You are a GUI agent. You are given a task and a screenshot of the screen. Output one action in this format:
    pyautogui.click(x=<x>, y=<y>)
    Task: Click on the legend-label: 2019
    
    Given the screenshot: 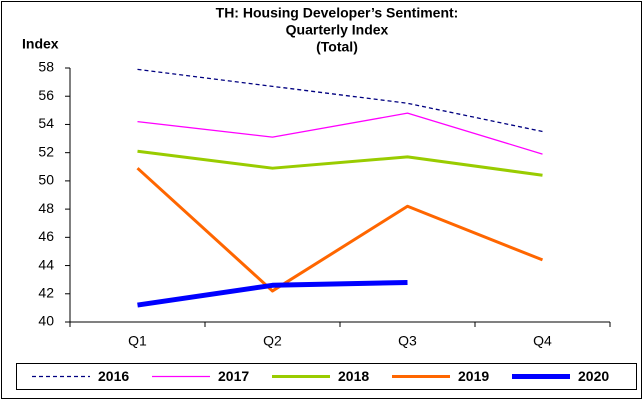 What is the action you would take?
    pyautogui.click(x=473, y=376)
    